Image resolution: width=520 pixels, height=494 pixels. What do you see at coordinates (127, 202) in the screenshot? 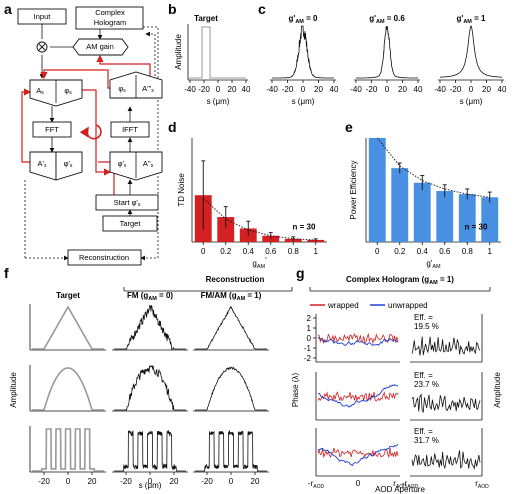
I see `node-start-phi: Start φ's` at bounding box center [127, 202].